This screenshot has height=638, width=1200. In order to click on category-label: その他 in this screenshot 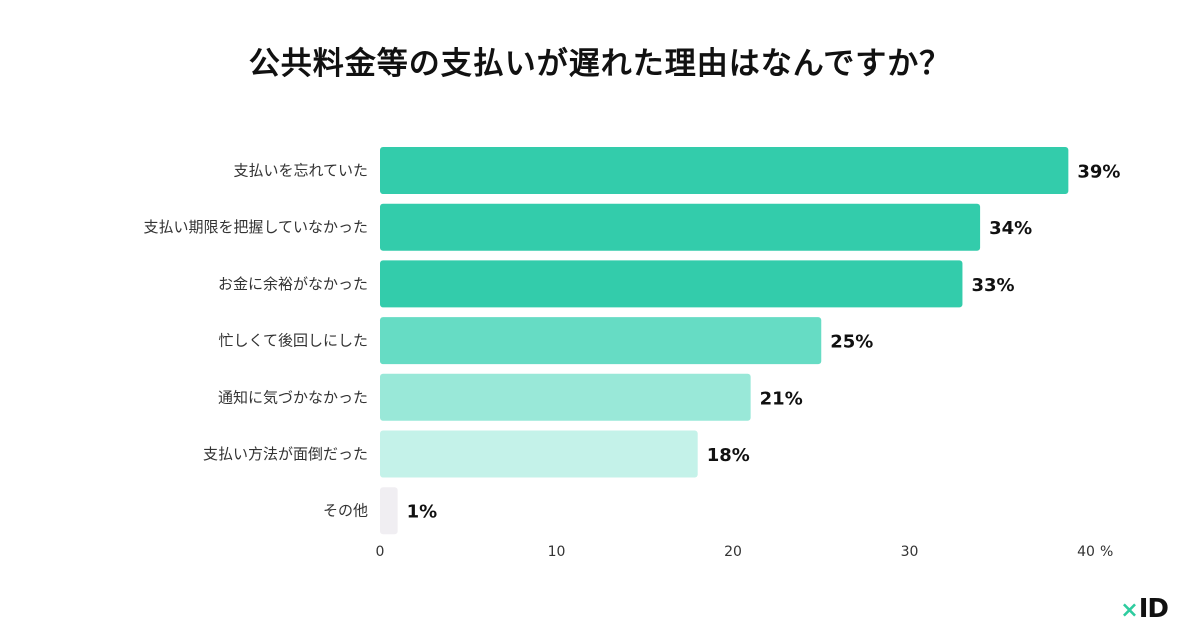, I will do `click(345, 511)`.